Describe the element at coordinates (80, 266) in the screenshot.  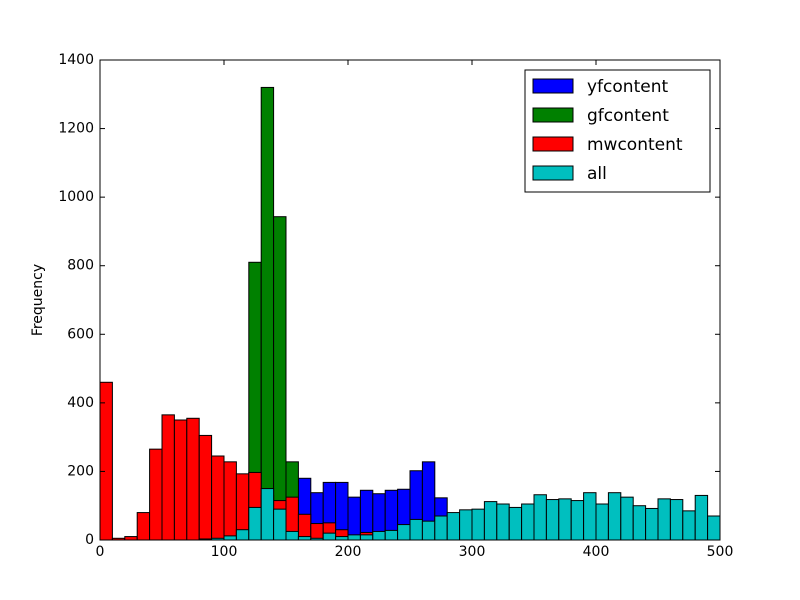
I see `y-tick-label: 800` at that location.